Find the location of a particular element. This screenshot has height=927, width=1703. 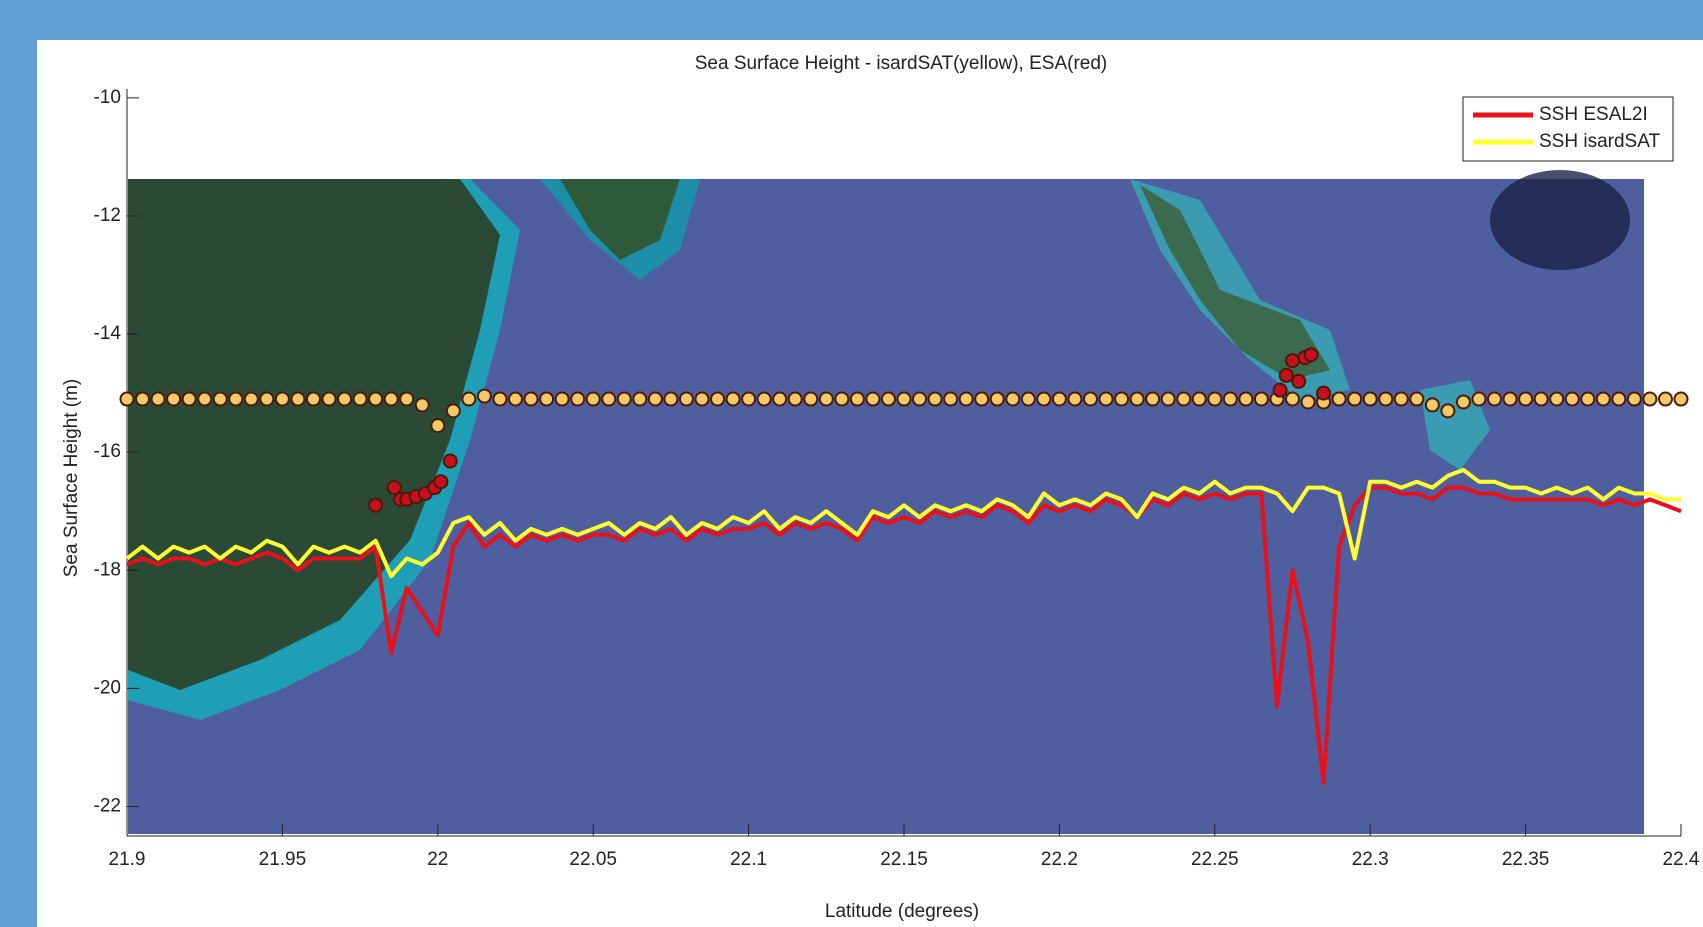

y-axis-label: Sea Surface Height (m) is located at coordinates (71, 478).